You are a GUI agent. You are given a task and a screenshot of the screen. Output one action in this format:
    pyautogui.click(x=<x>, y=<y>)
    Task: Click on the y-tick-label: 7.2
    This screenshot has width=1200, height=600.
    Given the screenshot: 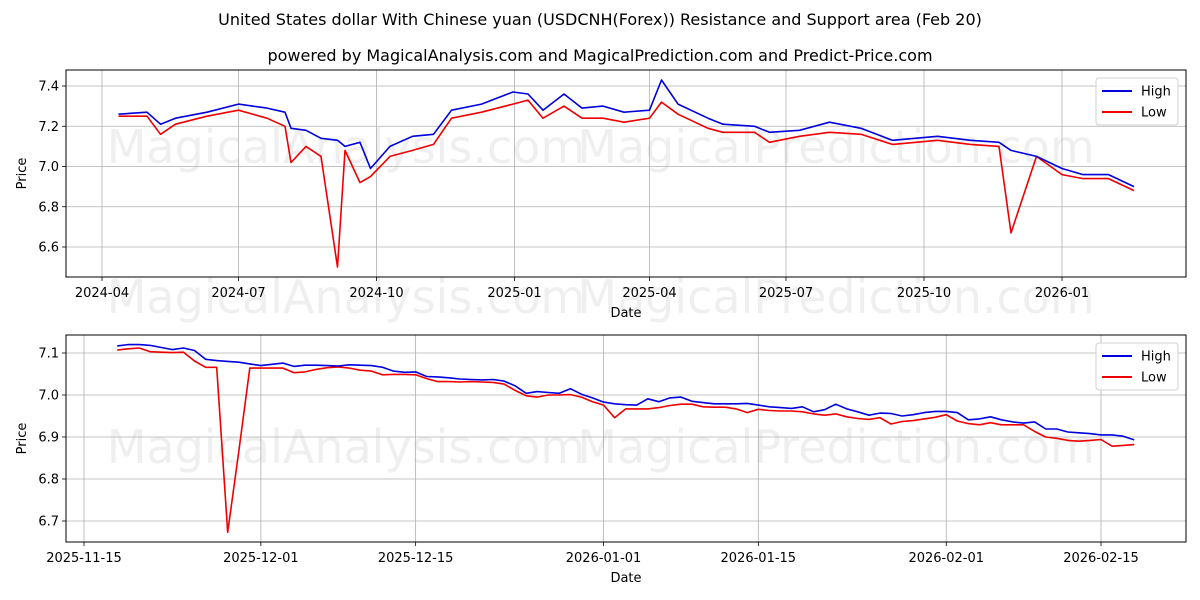 What is the action you would take?
    pyautogui.click(x=48, y=127)
    